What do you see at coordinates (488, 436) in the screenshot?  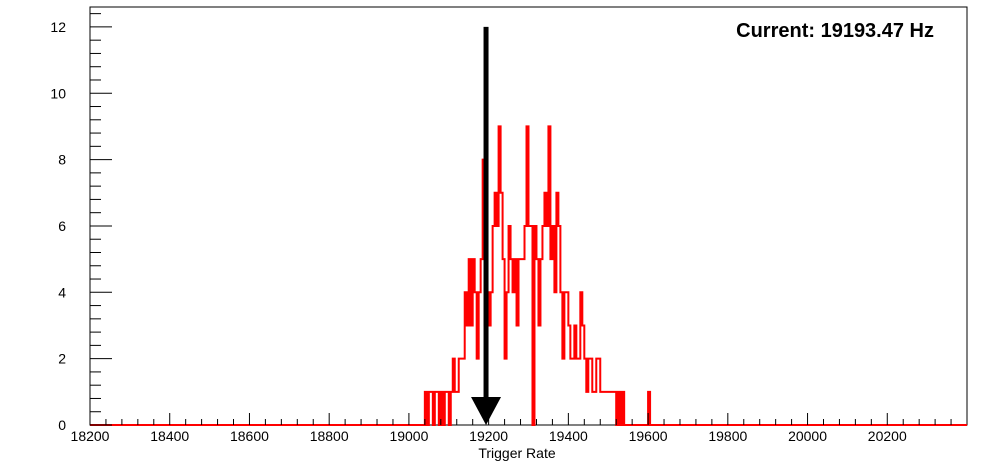 I see `x-tick-label: 19200` at bounding box center [488, 436].